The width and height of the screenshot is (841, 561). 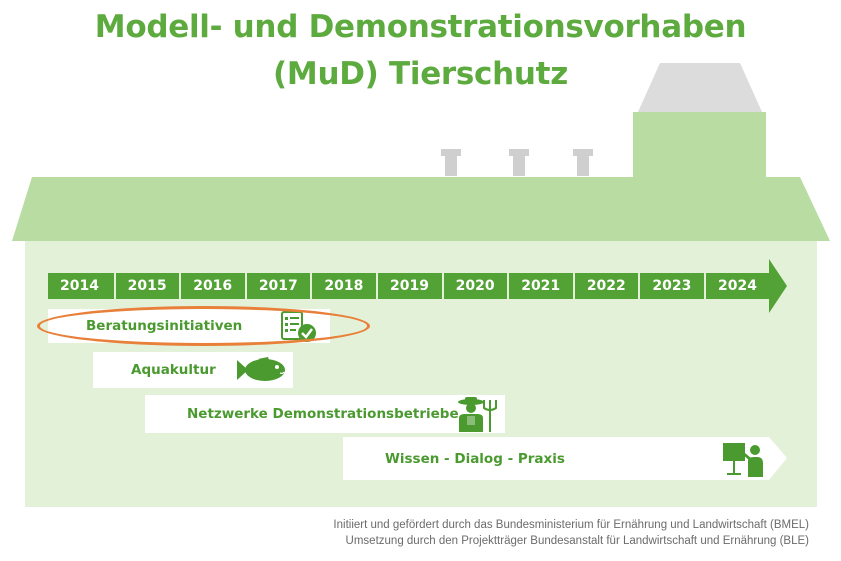 What do you see at coordinates (778, 458) in the screenshot?
I see `project-arrow-head` at bounding box center [778, 458].